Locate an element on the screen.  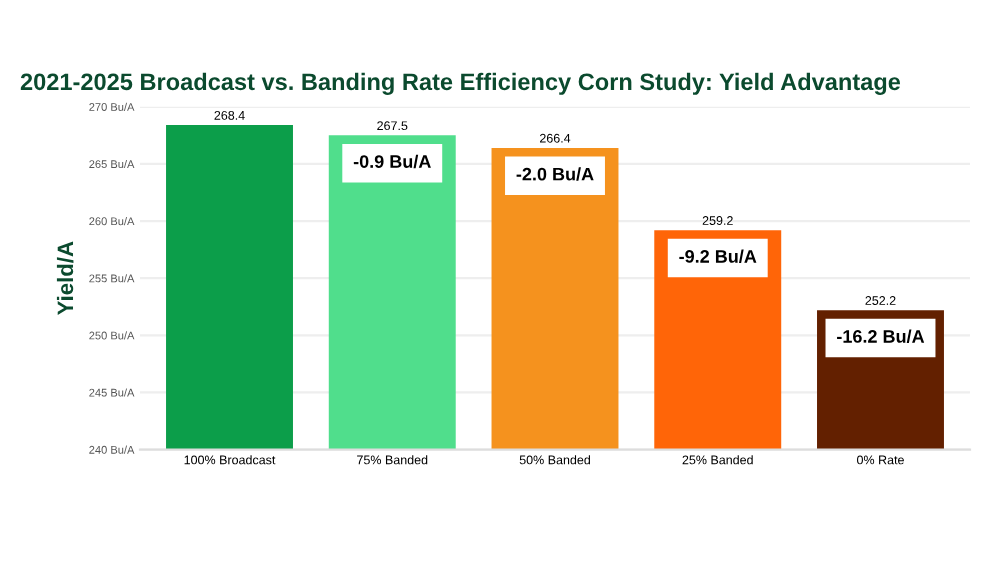
annotation: -2.0 Bu/A is located at coordinates (555, 174).